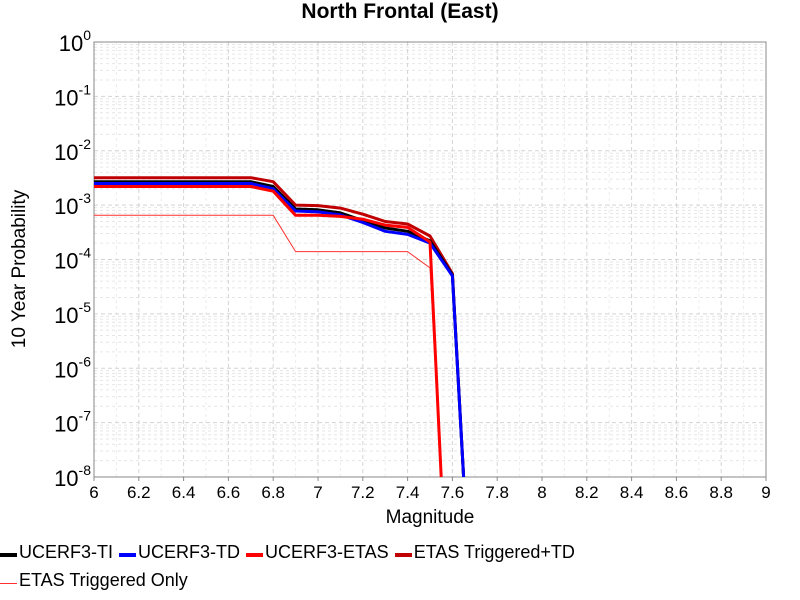  What do you see at coordinates (363, 492) in the screenshot?
I see `x-tick-label: 7.2` at bounding box center [363, 492].